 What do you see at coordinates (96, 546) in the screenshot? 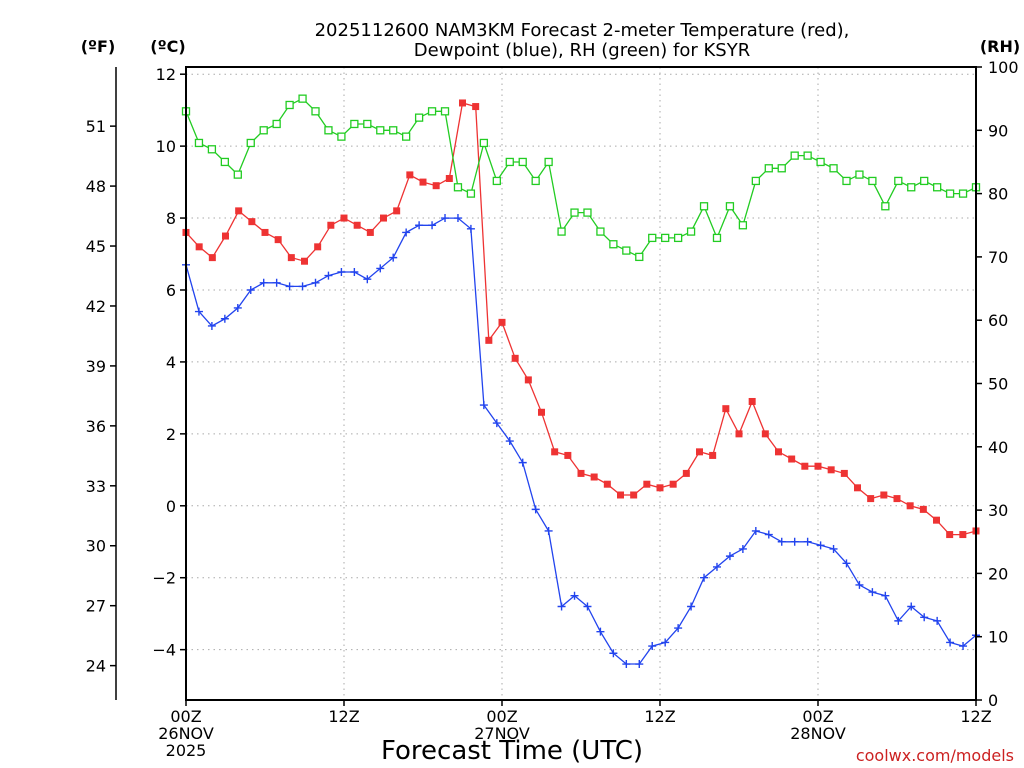
I see `fahrenheit-tick-label: 30` at bounding box center [96, 546].